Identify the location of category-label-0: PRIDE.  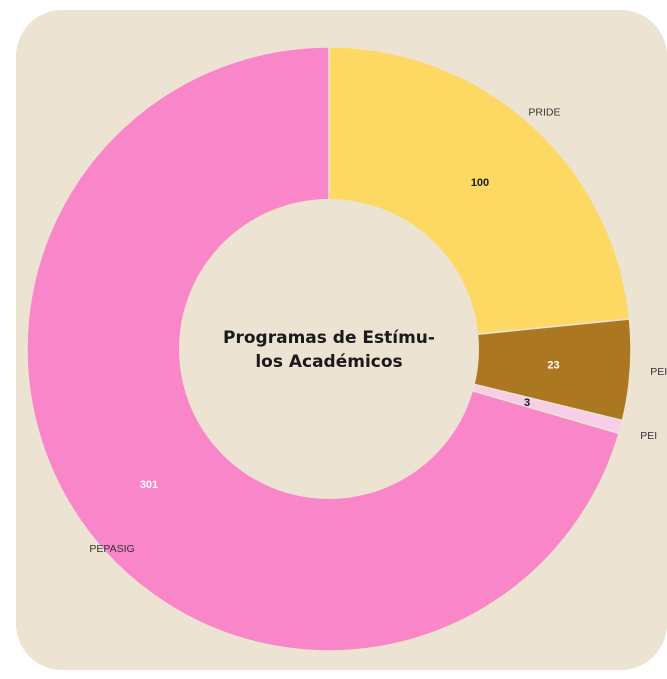
(544, 112).